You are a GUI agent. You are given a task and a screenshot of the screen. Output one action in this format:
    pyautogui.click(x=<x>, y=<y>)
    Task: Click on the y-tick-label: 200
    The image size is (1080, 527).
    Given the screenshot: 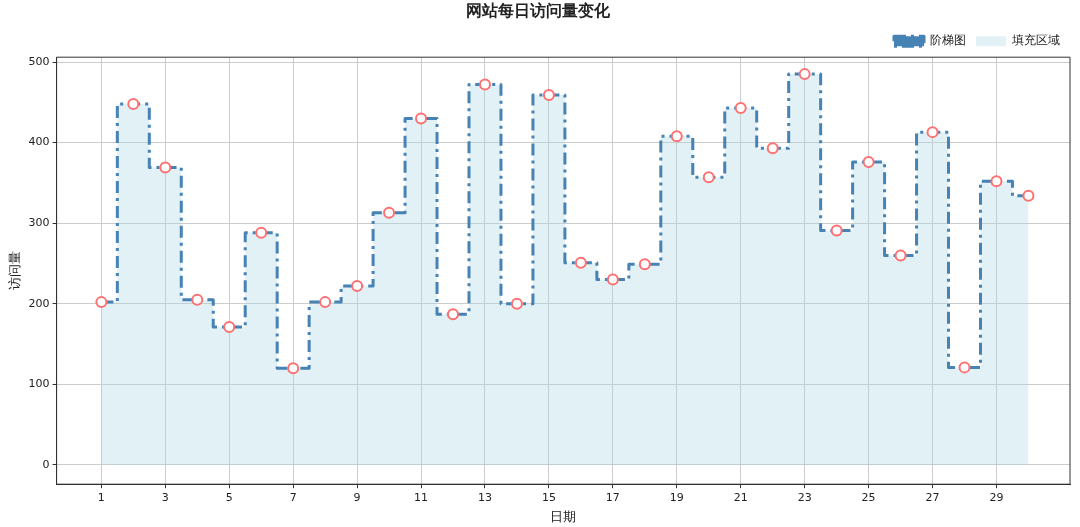 What is the action you would take?
    pyautogui.click(x=39, y=303)
    